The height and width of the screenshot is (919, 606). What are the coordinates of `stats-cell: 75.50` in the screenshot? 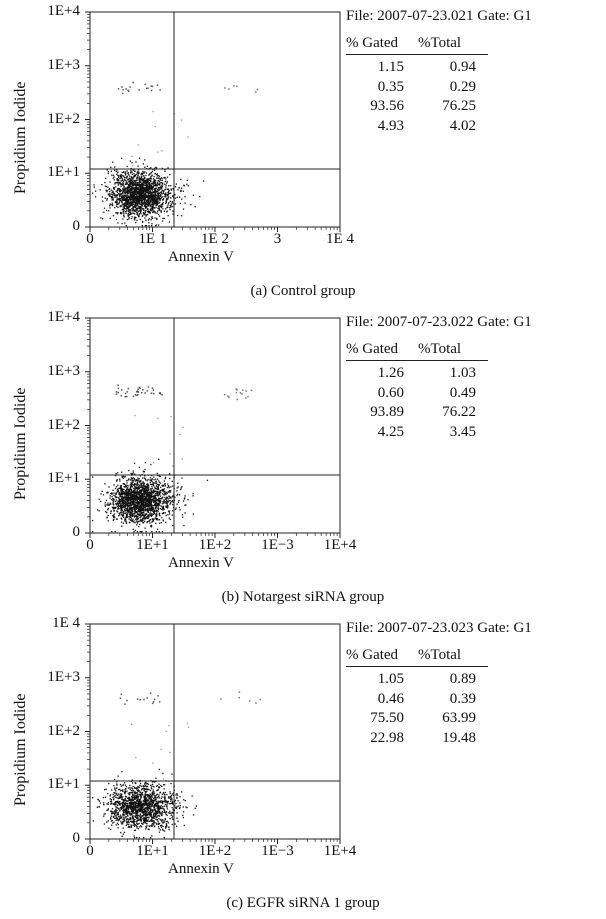 It's located at (387, 718).